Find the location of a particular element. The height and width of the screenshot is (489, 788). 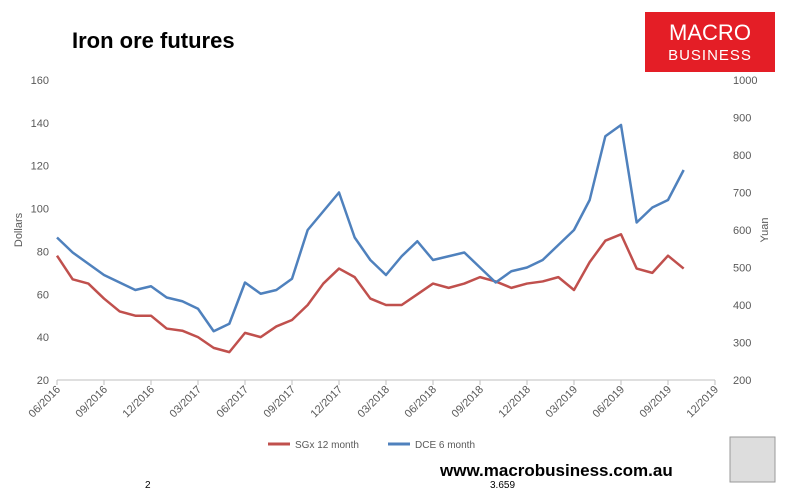

y-tick-label: 40 is located at coordinates (43, 338).